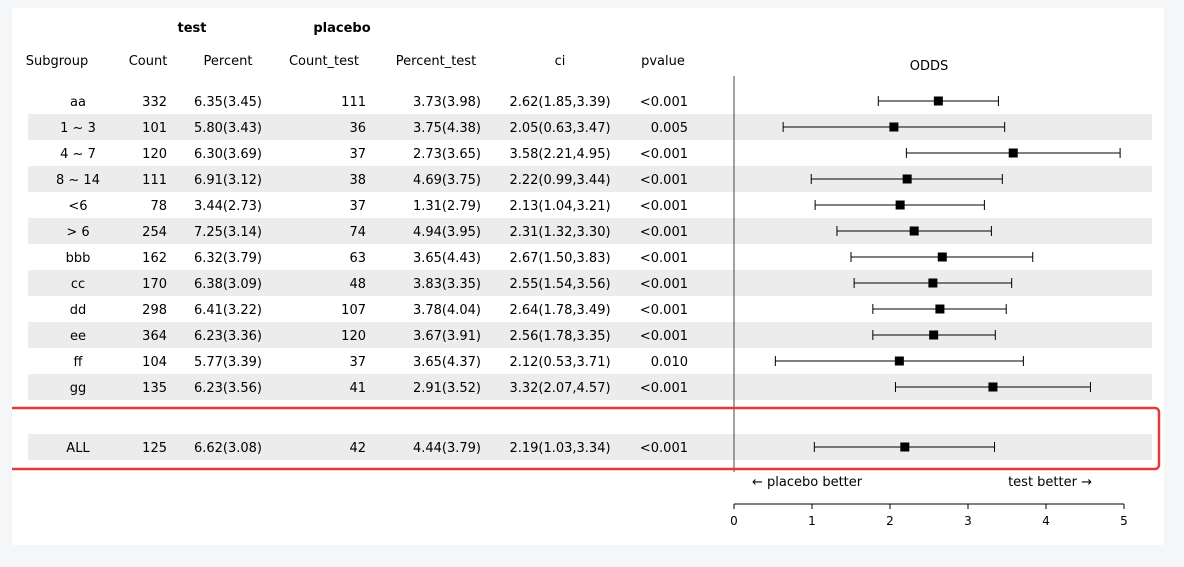  I want to click on cell-percent: 6.23(3.36), so click(228, 336).